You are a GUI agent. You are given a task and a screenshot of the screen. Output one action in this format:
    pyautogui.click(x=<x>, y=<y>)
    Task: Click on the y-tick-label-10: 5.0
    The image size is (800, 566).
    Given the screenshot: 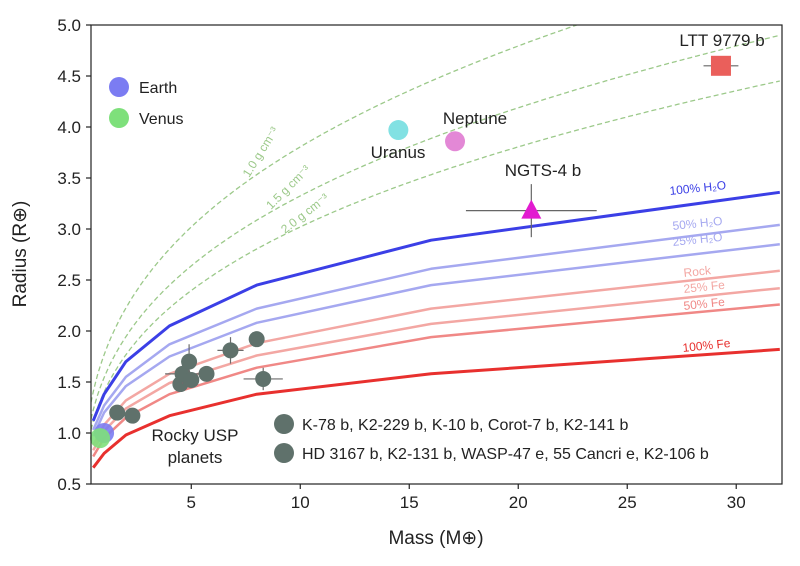 What is the action you would take?
    pyautogui.click(x=69, y=25)
    